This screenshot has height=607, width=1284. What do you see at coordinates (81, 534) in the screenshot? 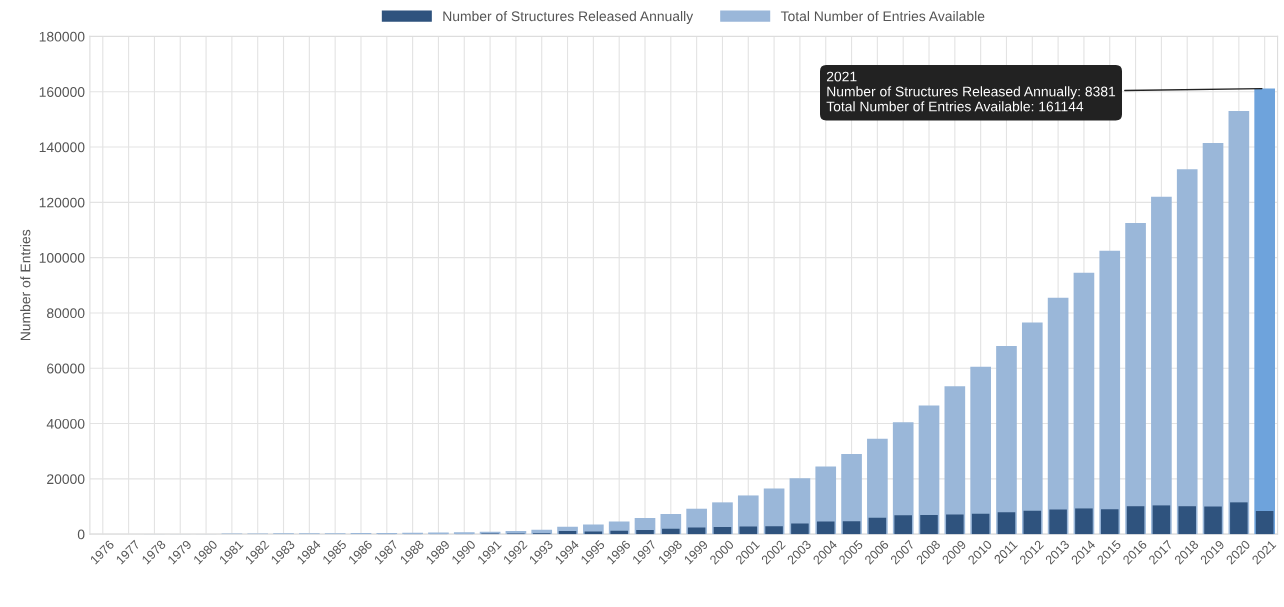
I see `y-tick-label: 0` at bounding box center [81, 534].